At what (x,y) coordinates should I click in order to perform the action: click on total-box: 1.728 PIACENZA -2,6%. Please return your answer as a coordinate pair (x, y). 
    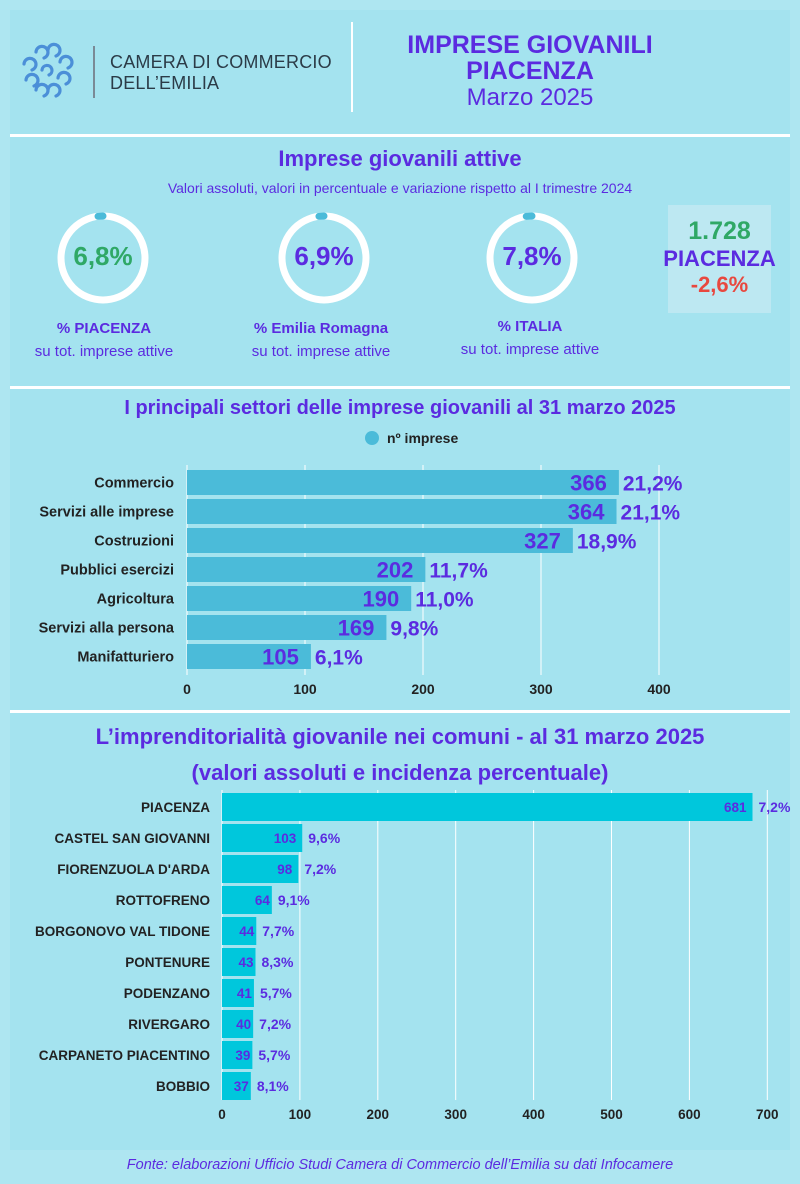
    Looking at the image, I should click on (719, 259).